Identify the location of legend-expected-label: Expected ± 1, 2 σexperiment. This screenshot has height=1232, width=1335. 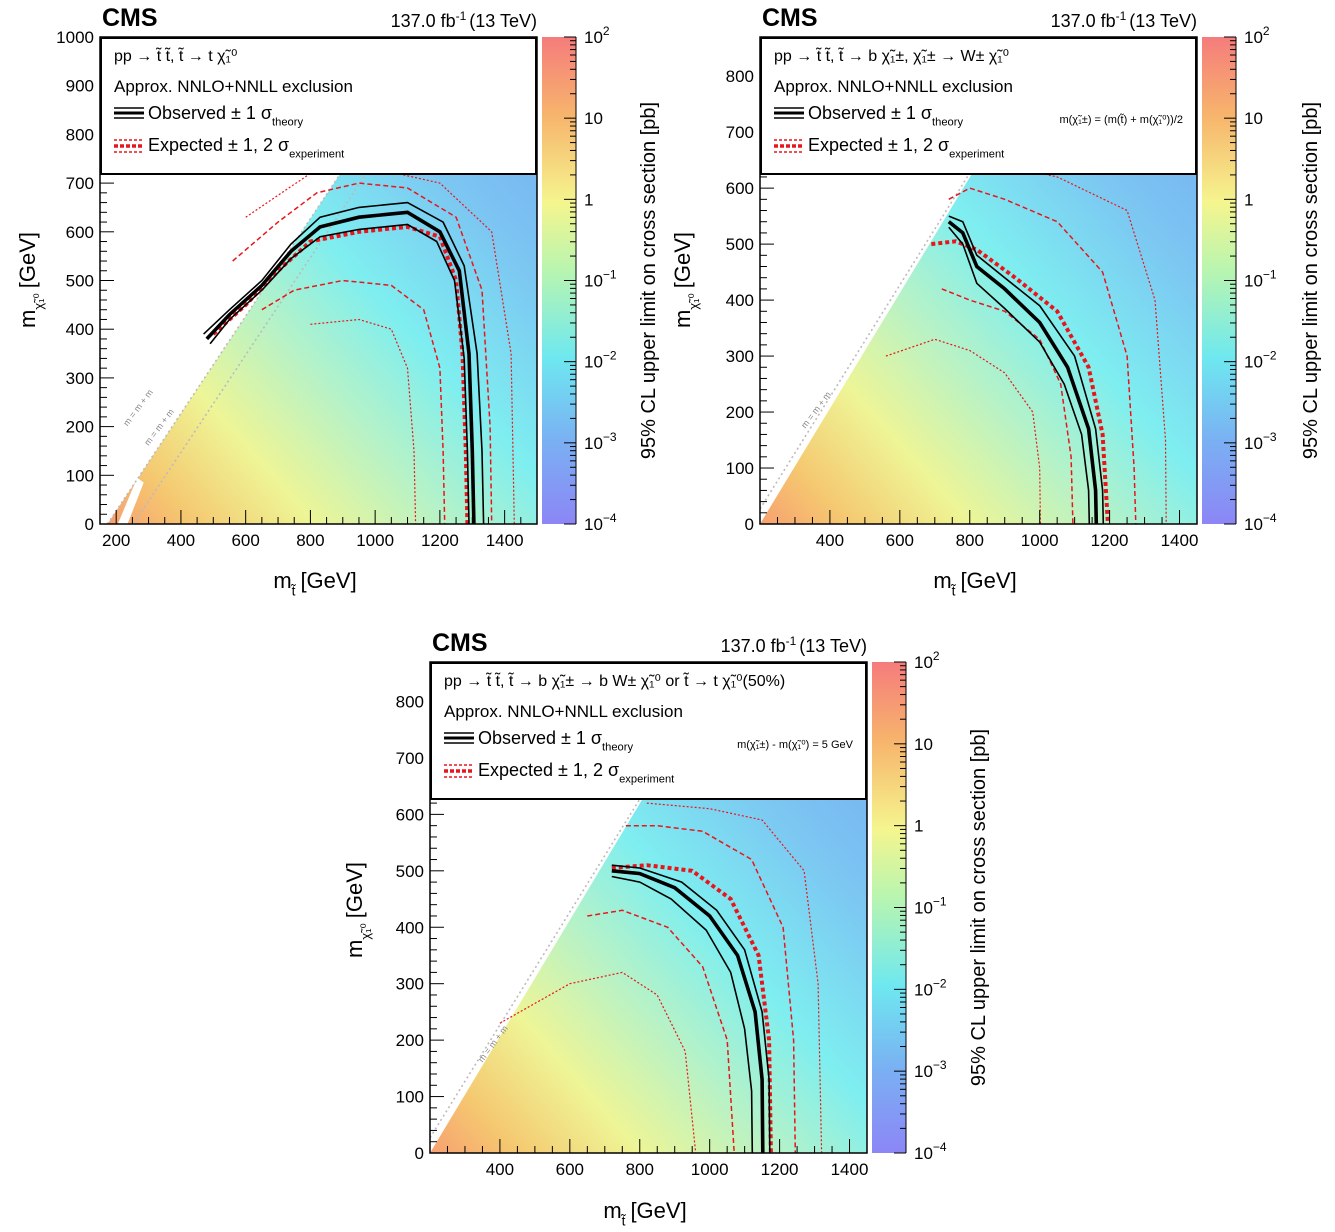
(906, 147).